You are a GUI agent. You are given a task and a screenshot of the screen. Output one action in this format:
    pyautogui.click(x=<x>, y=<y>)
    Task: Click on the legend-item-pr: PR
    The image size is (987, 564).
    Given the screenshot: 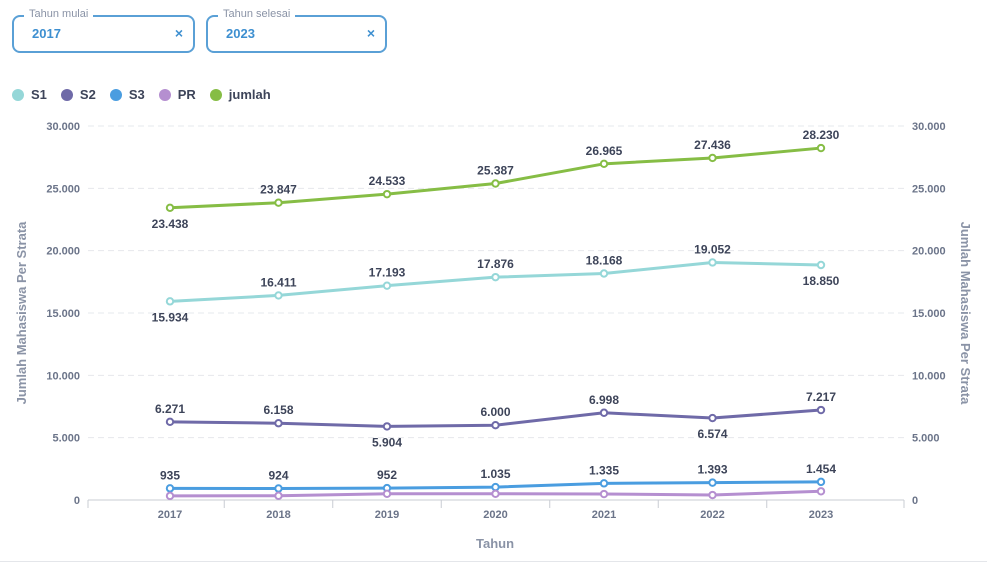 What is the action you would take?
    pyautogui.click(x=177, y=94)
    